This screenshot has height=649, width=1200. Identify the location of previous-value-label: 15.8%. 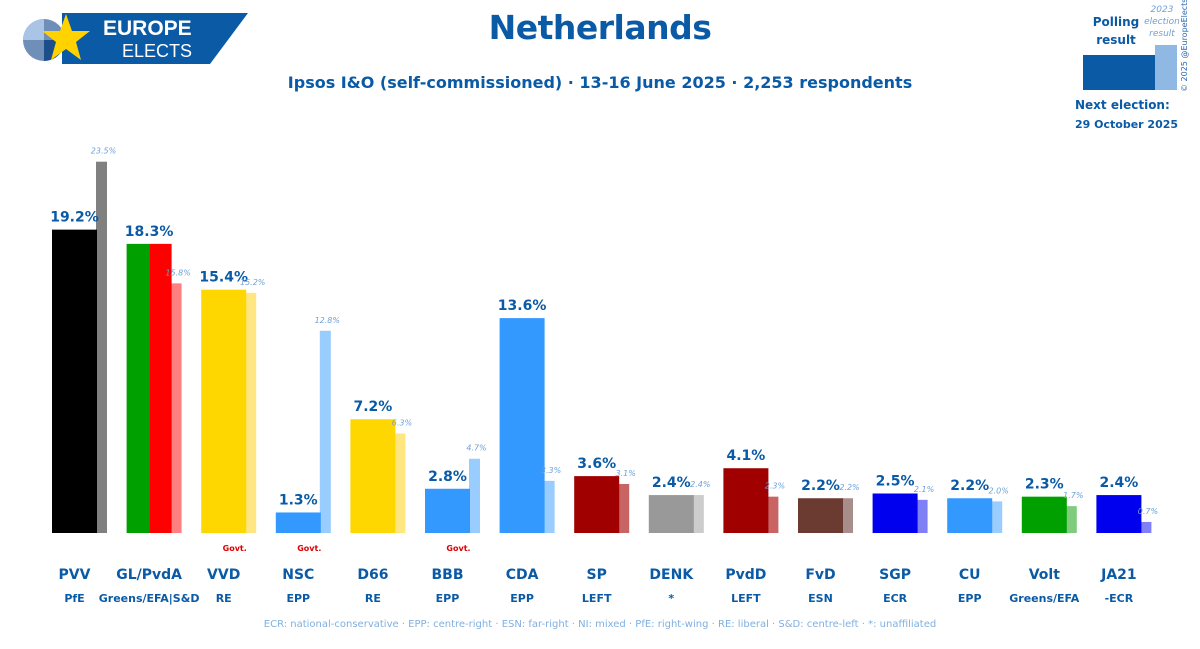
(177, 272).